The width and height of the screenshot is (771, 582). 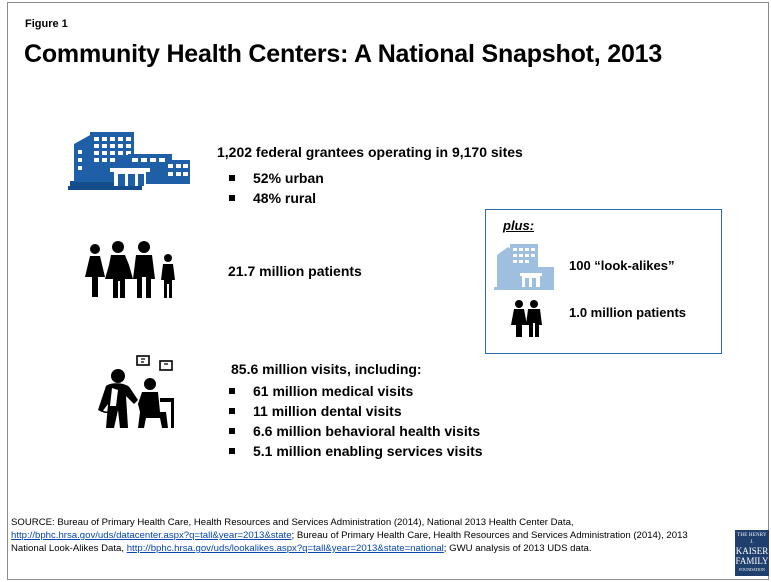 What do you see at coordinates (354, 451) in the screenshot?
I see `list-item: 5.1 million enabling services visits` at bounding box center [354, 451].